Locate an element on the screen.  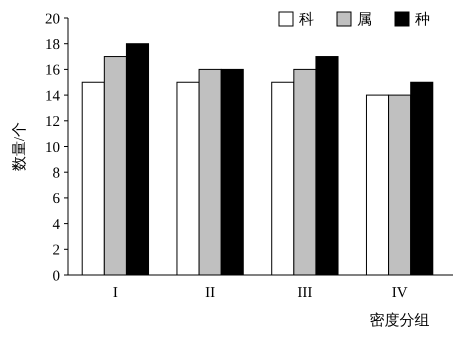
y-axis-title: 数量/个 is located at coordinates (19, 147).